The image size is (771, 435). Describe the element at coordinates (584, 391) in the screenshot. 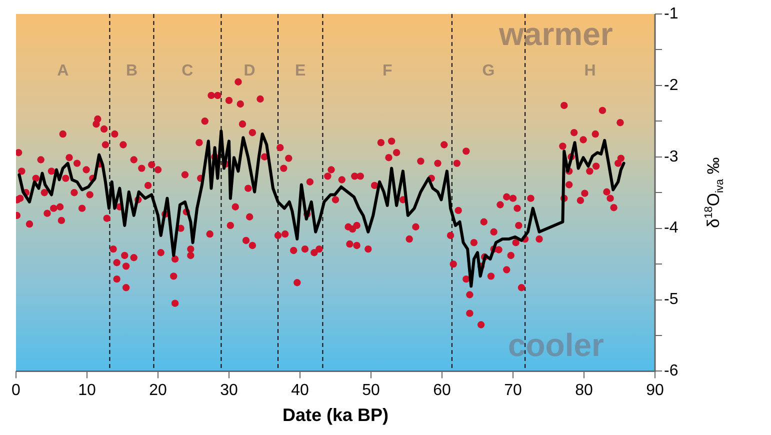

I see `x-tick-label: 80` at that location.